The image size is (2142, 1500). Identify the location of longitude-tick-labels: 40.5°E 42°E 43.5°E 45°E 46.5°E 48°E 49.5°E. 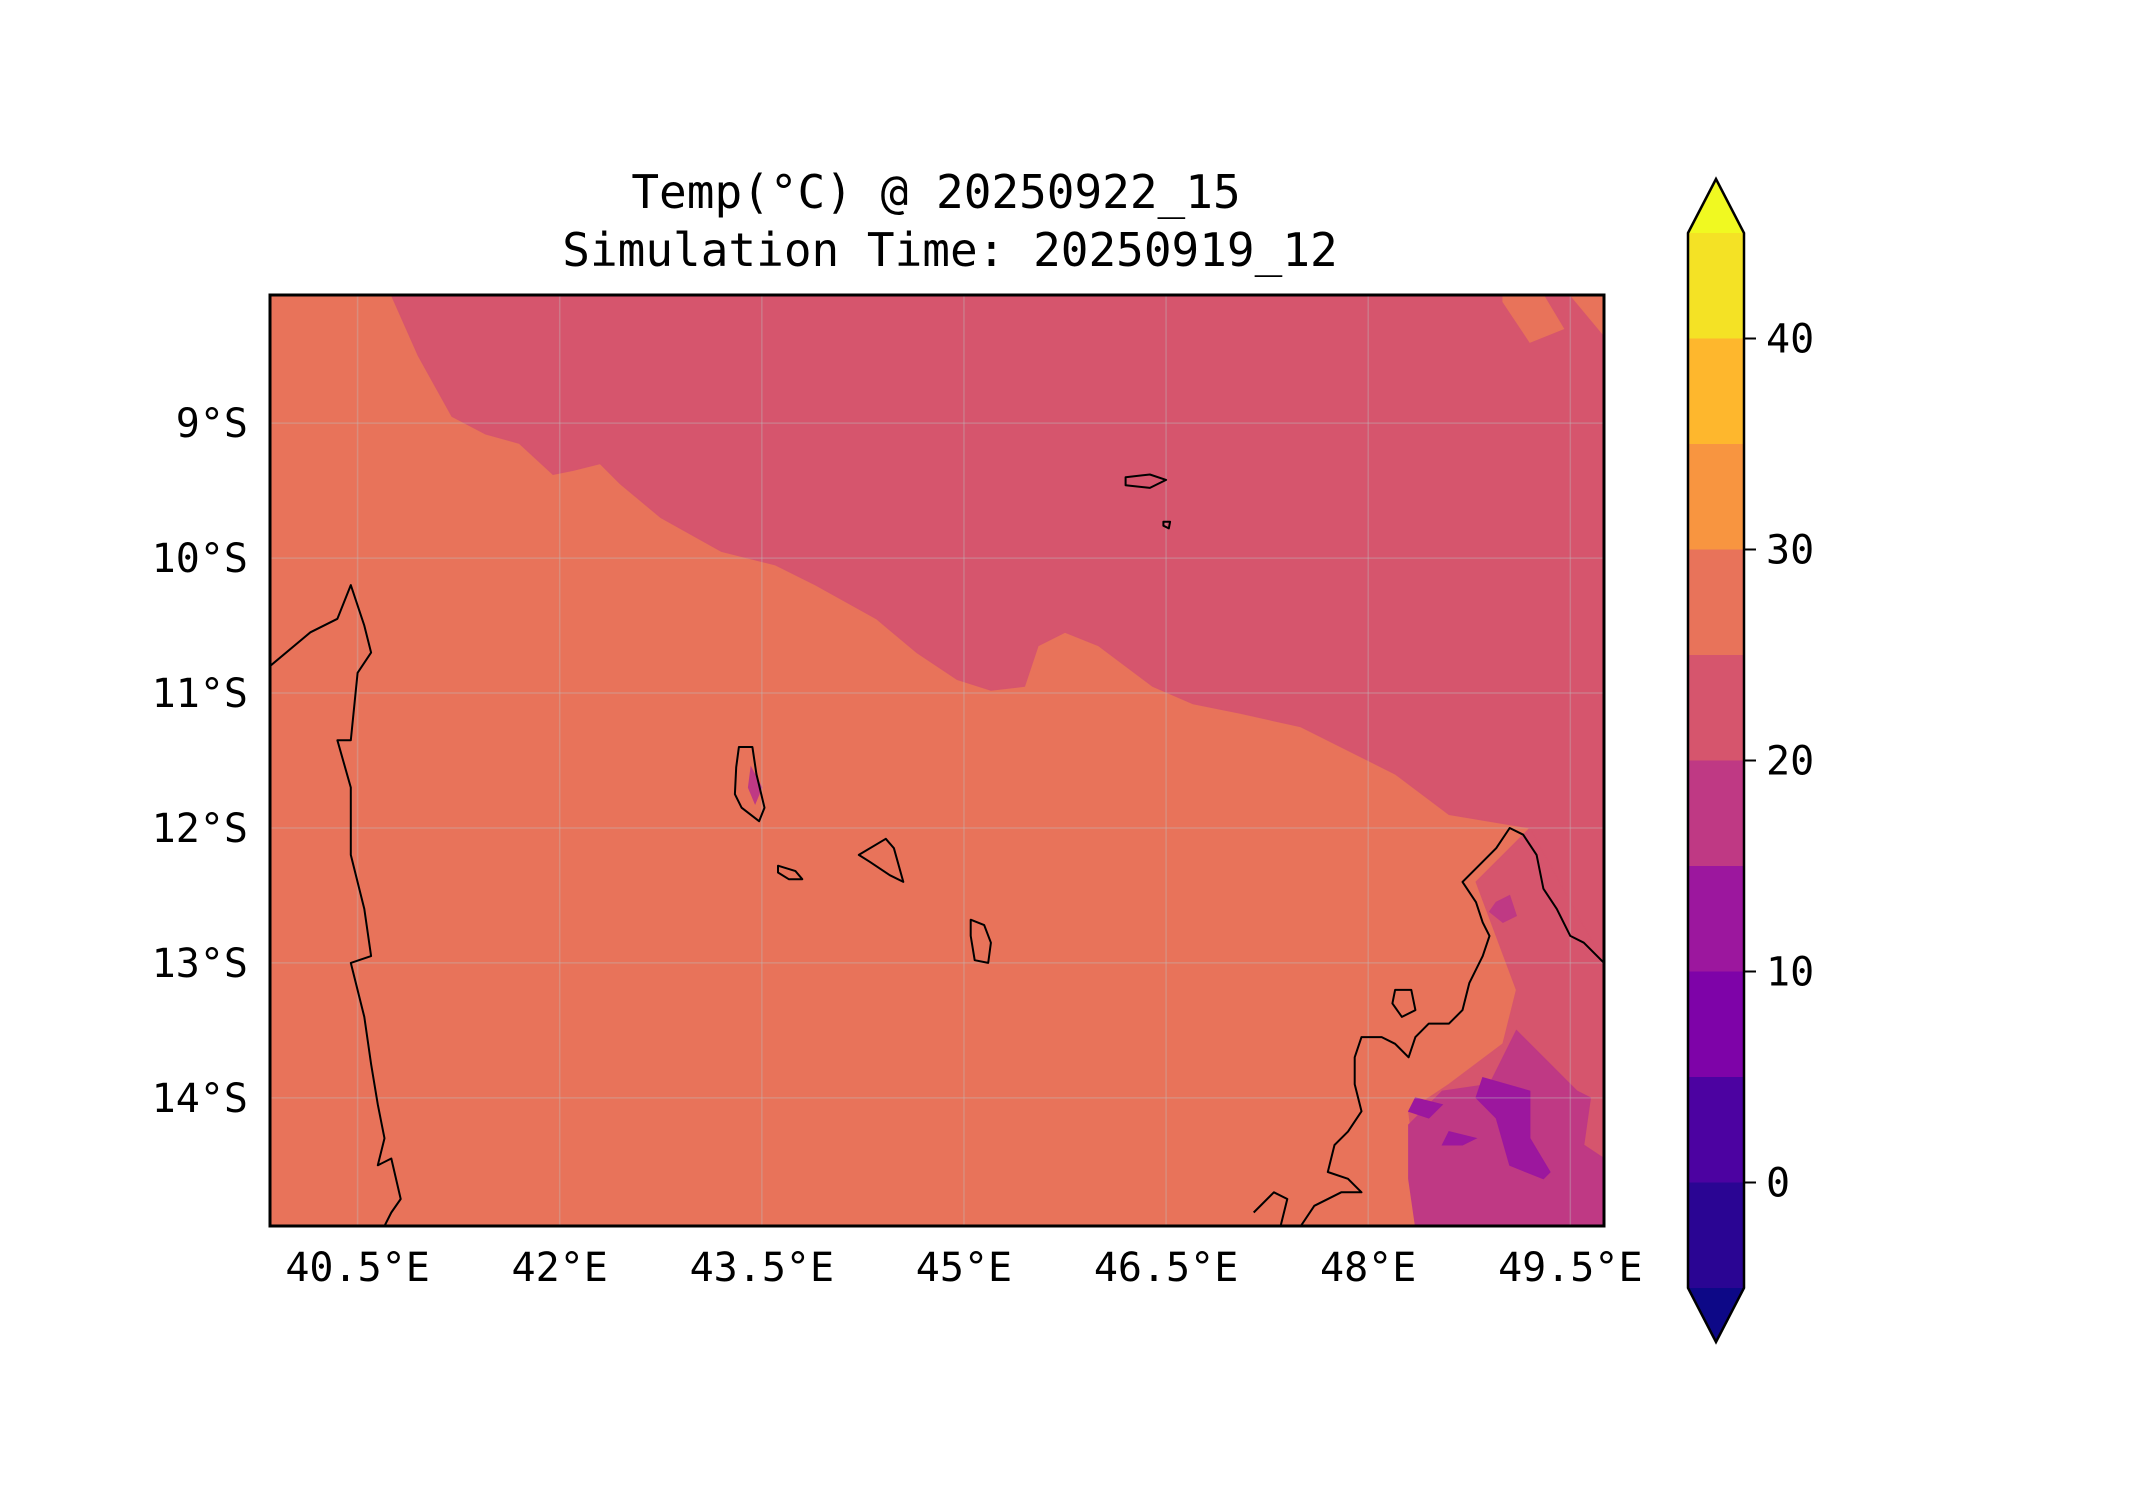
(963, 1268).